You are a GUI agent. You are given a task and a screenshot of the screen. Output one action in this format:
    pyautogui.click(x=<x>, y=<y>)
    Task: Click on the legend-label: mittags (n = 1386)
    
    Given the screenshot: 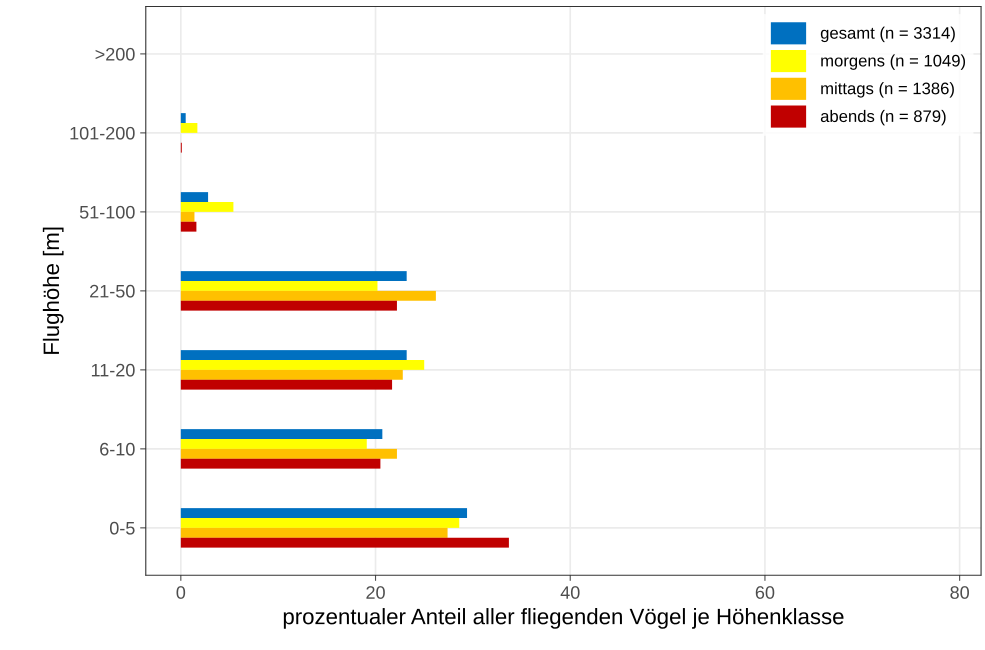 What is the action you would take?
    pyautogui.click(x=887, y=90)
    